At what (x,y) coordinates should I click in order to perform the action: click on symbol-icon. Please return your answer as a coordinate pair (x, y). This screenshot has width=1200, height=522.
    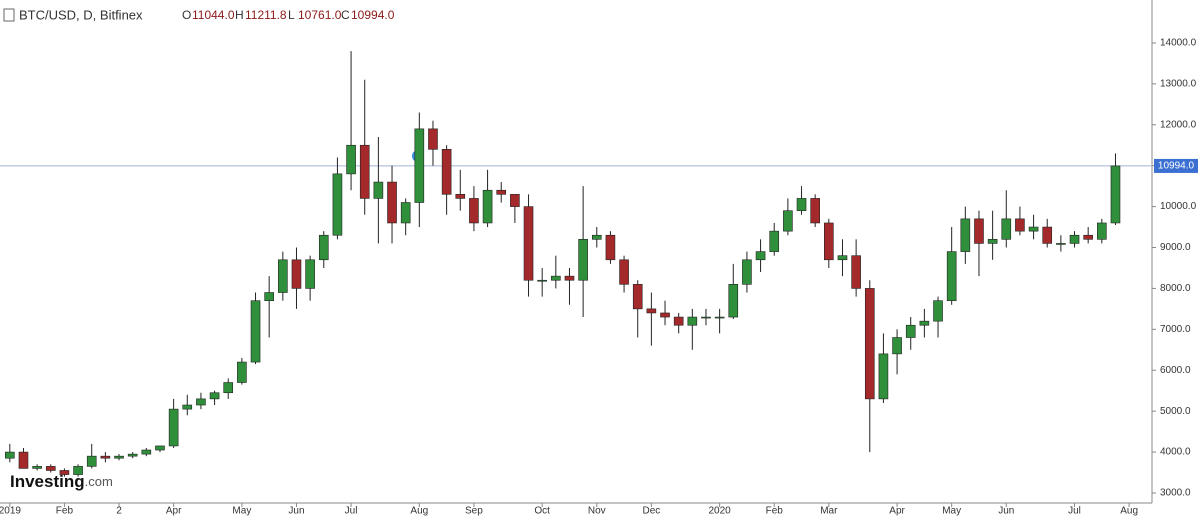
    Looking at the image, I should click on (9, 15).